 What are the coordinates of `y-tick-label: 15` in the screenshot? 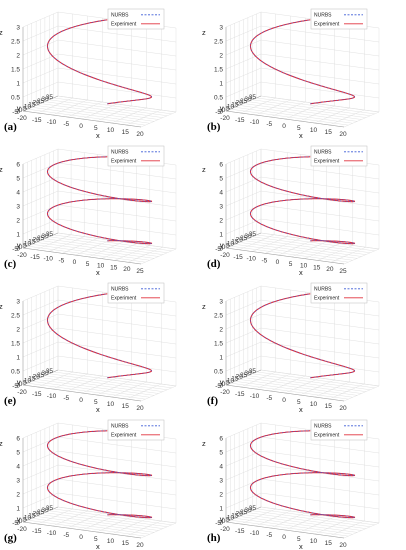 It's located at (32, 105).